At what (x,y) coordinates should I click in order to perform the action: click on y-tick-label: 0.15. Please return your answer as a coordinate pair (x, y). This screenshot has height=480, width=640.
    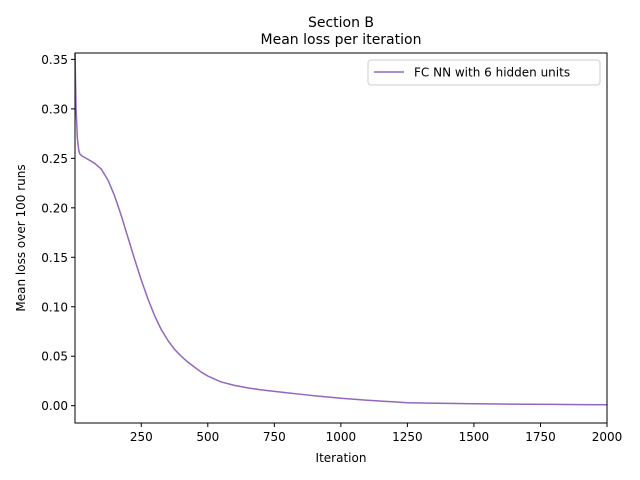
    Looking at the image, I should click on (54, 258).